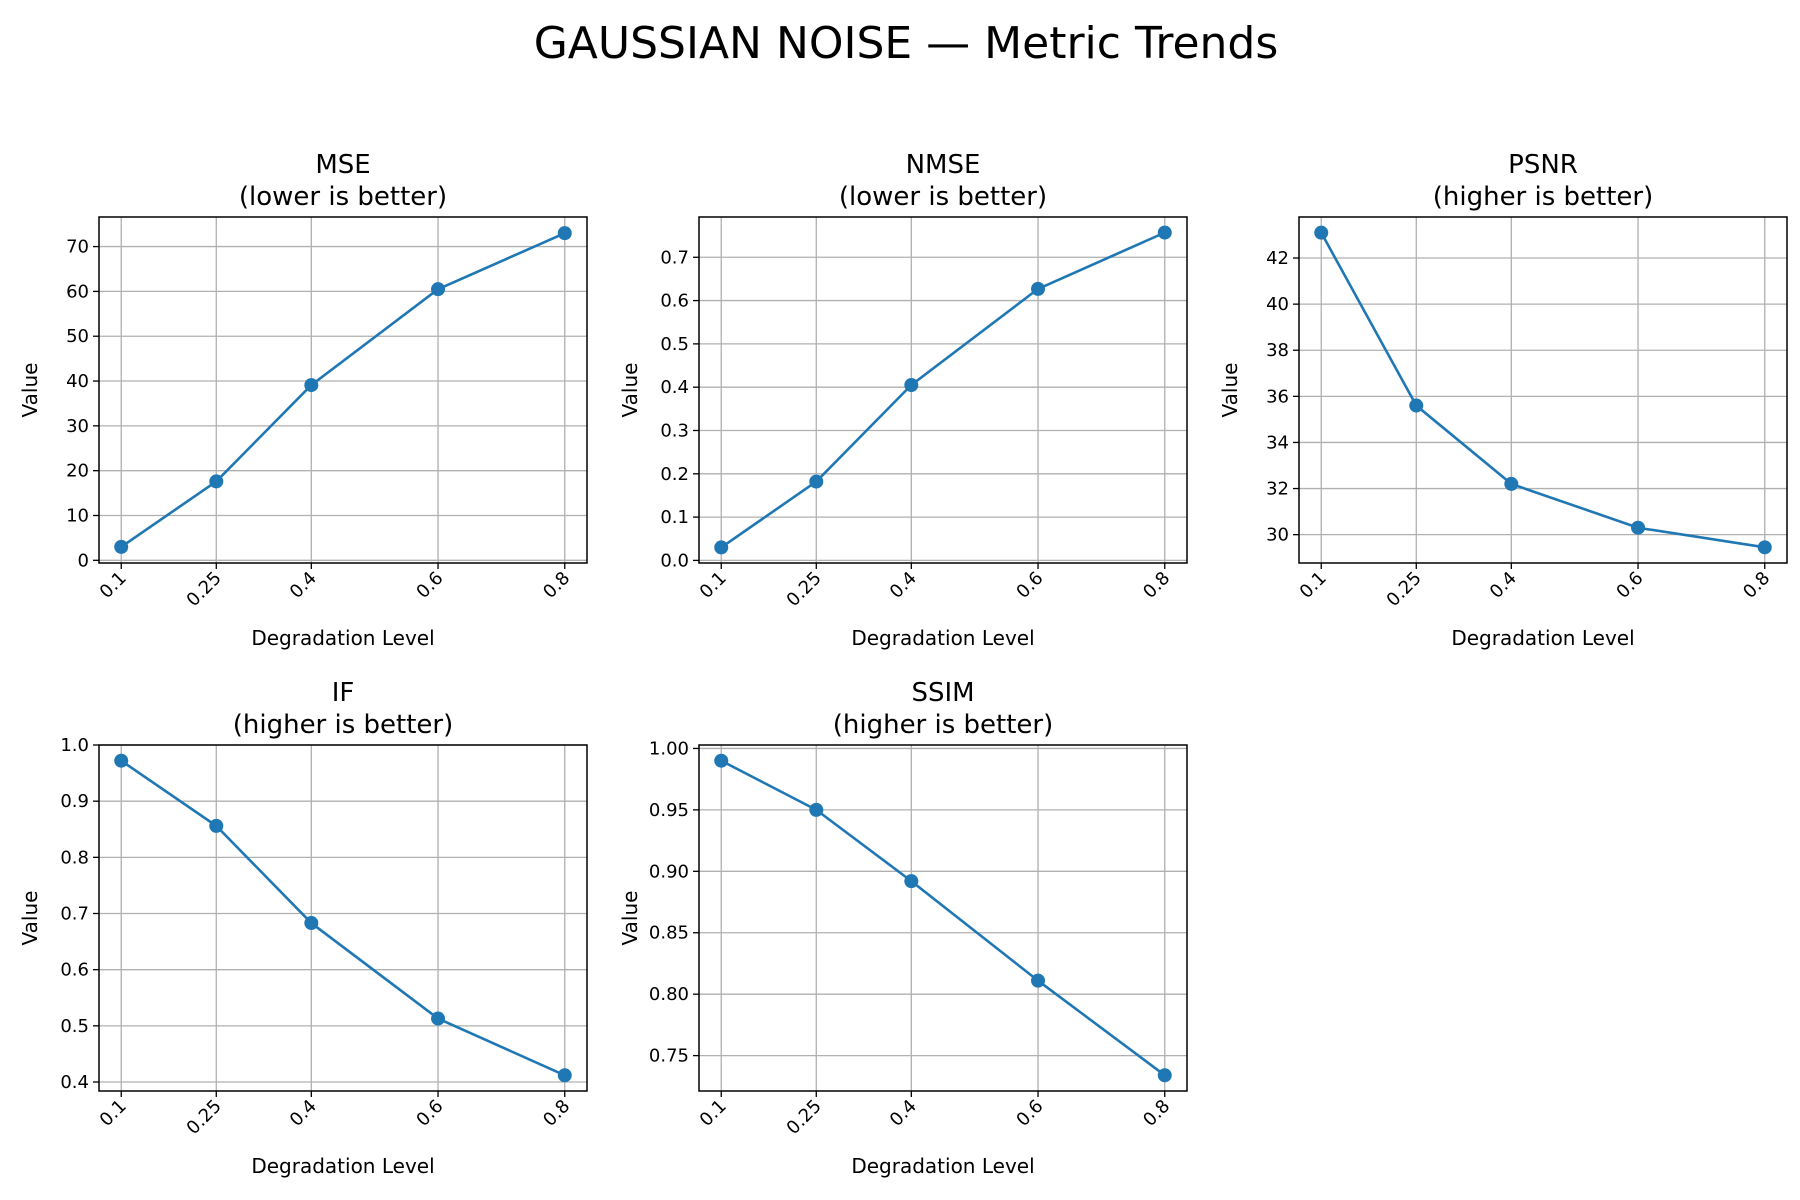 This screenshot has height=1200, width=1800. Describe the element at coordinates (77, 471) in the screenshot. I see `y-tick-label: 20` at that location.